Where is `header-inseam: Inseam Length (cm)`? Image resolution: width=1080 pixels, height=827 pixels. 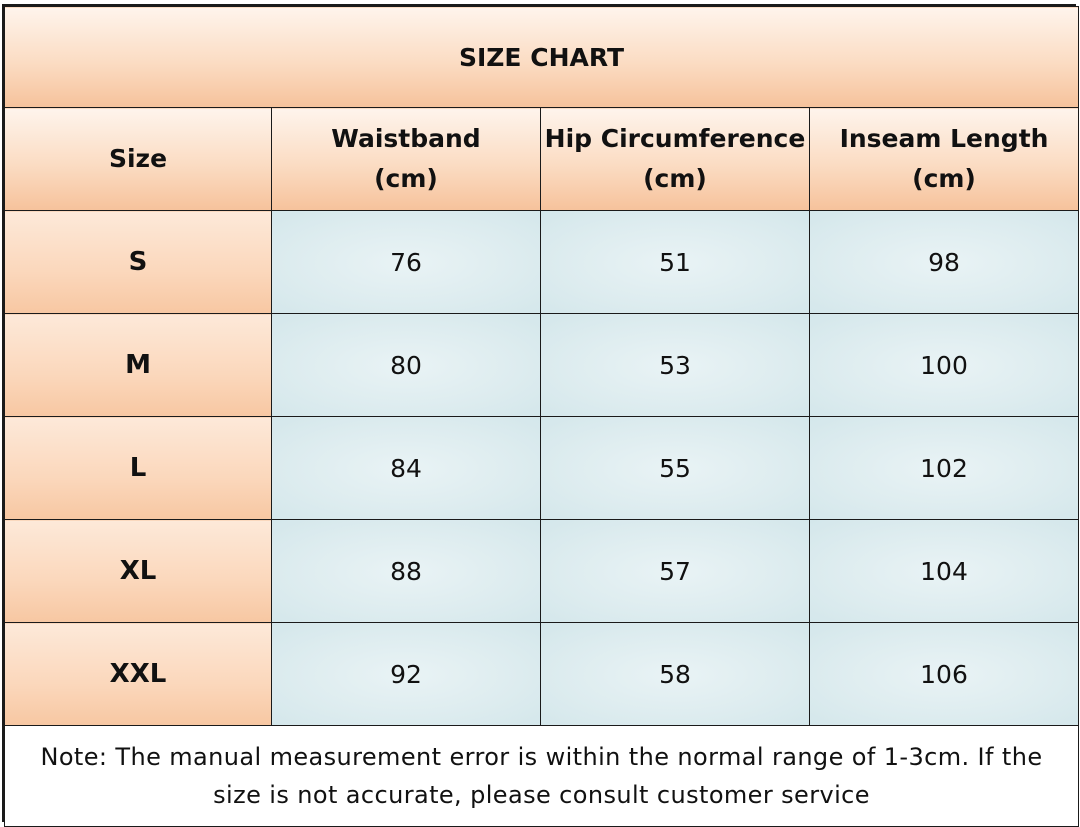 header-inseam: Inseam Length (cm) is located at coordinates (944, 159).